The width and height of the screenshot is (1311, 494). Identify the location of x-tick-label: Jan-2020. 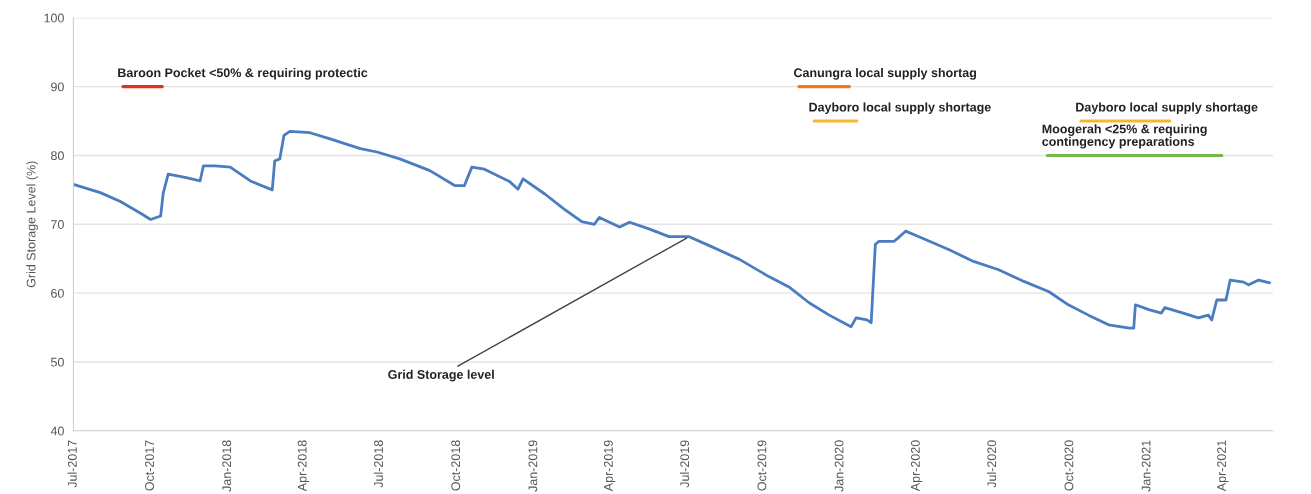
(839, 466).